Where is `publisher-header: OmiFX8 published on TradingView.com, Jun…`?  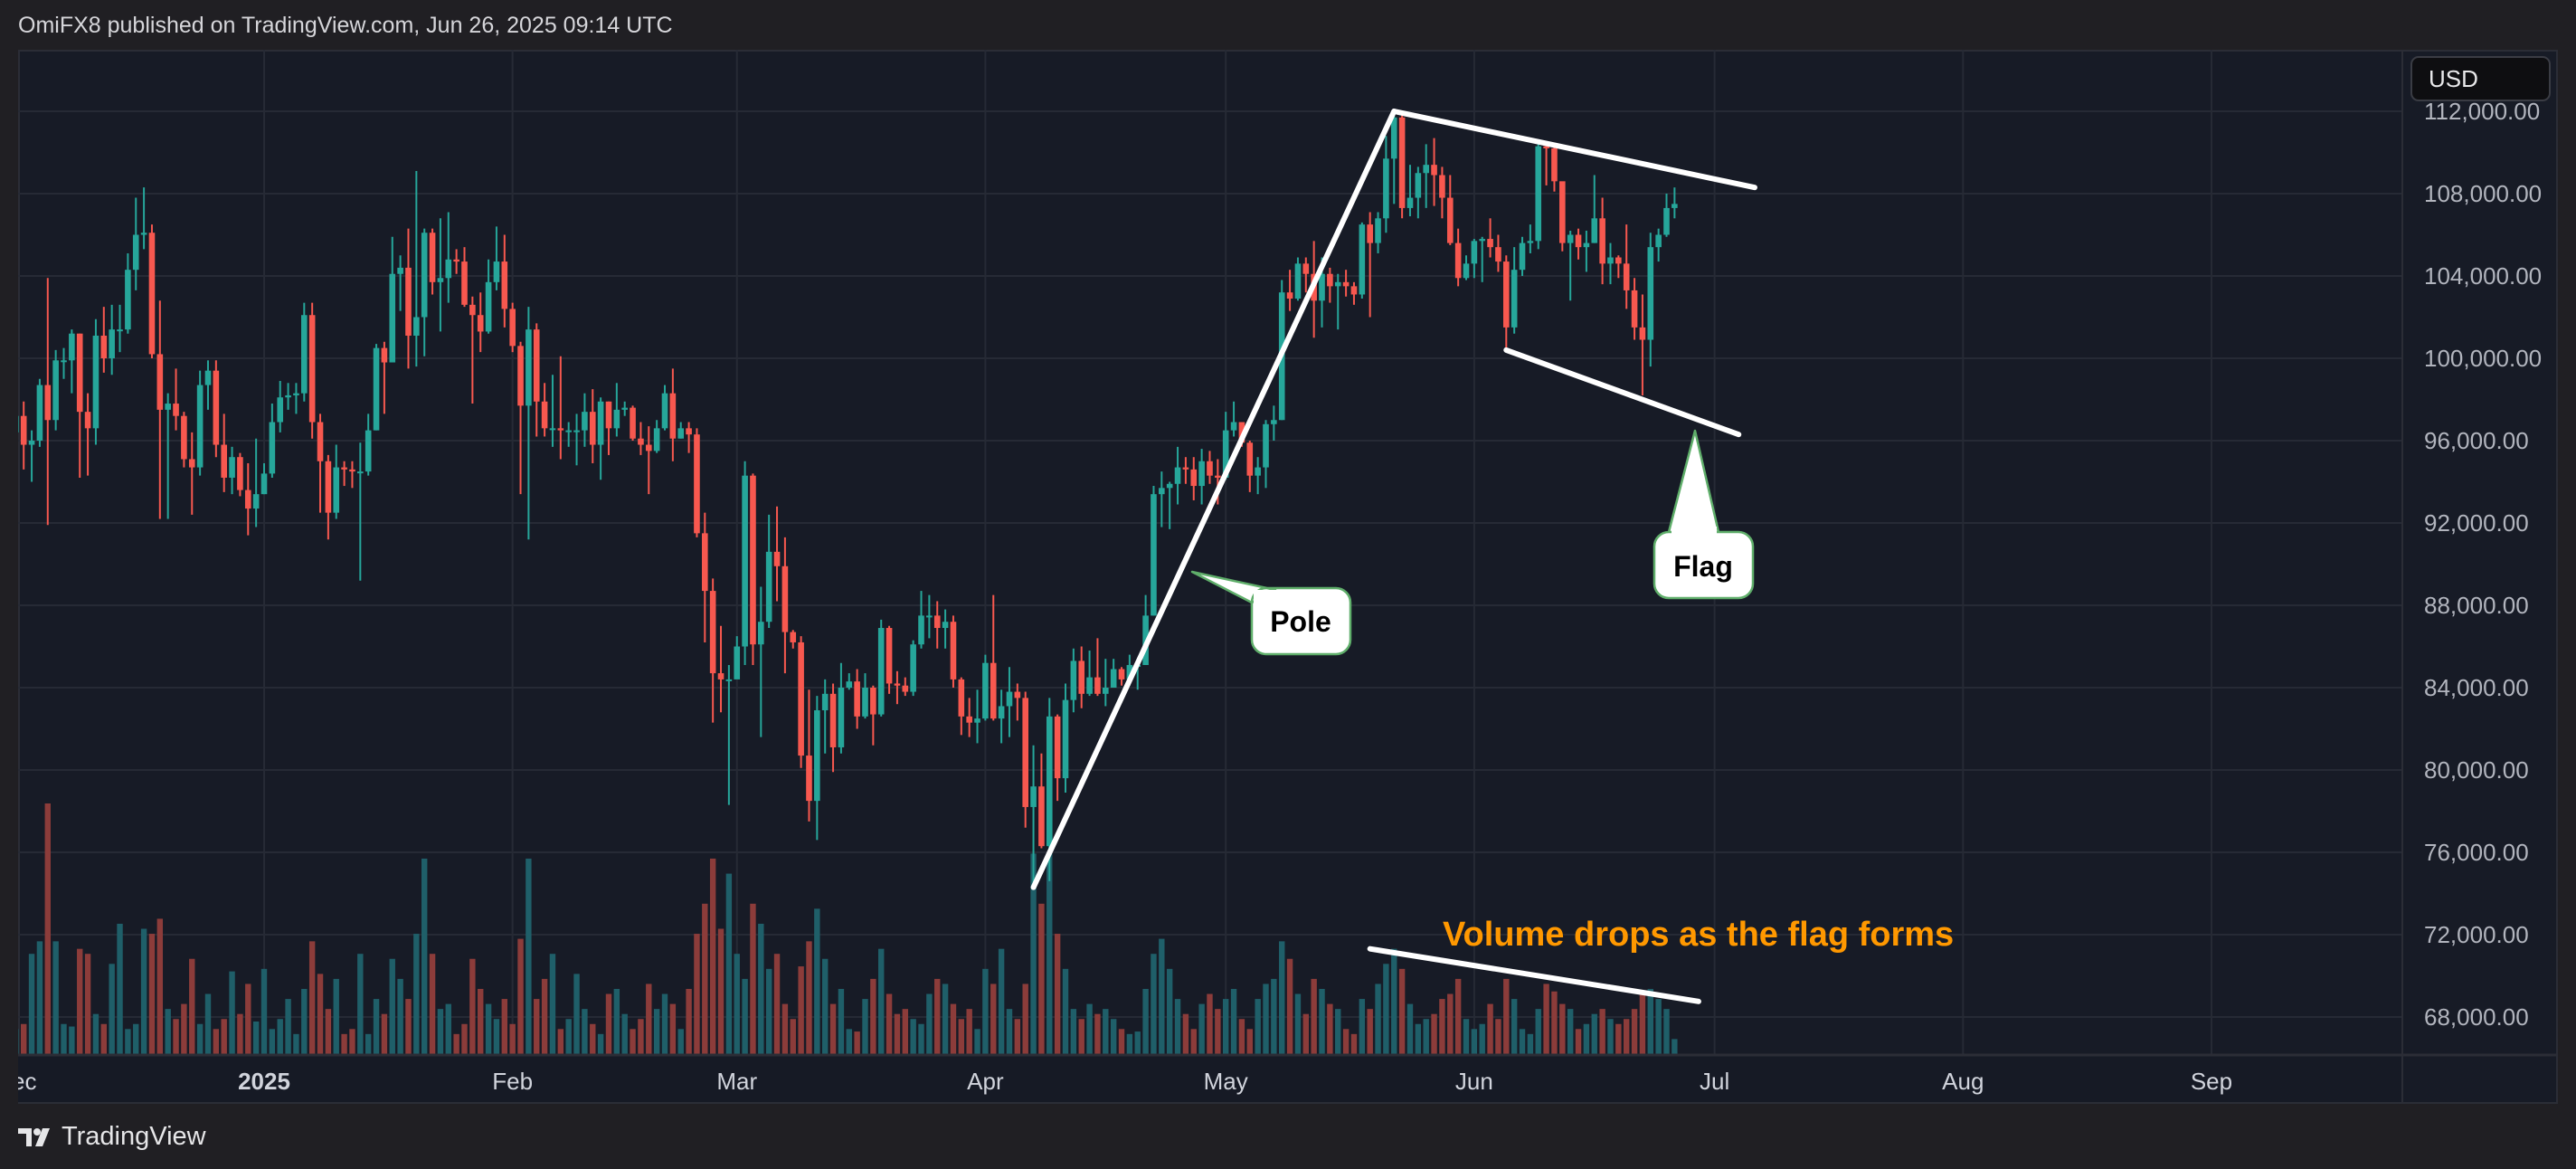 publisher-header: OmiFX8 published on TradingView.com, Jun… is located at coordinates (345, 25).